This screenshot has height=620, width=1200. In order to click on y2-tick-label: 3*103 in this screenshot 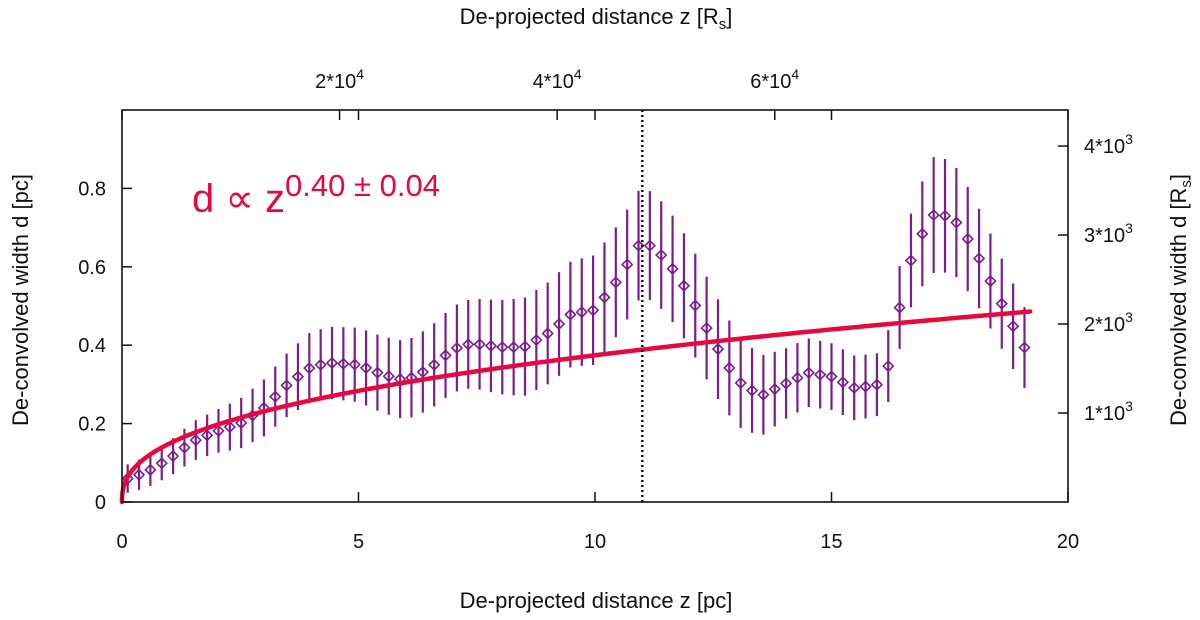, I will do `click(1108, 233)`.